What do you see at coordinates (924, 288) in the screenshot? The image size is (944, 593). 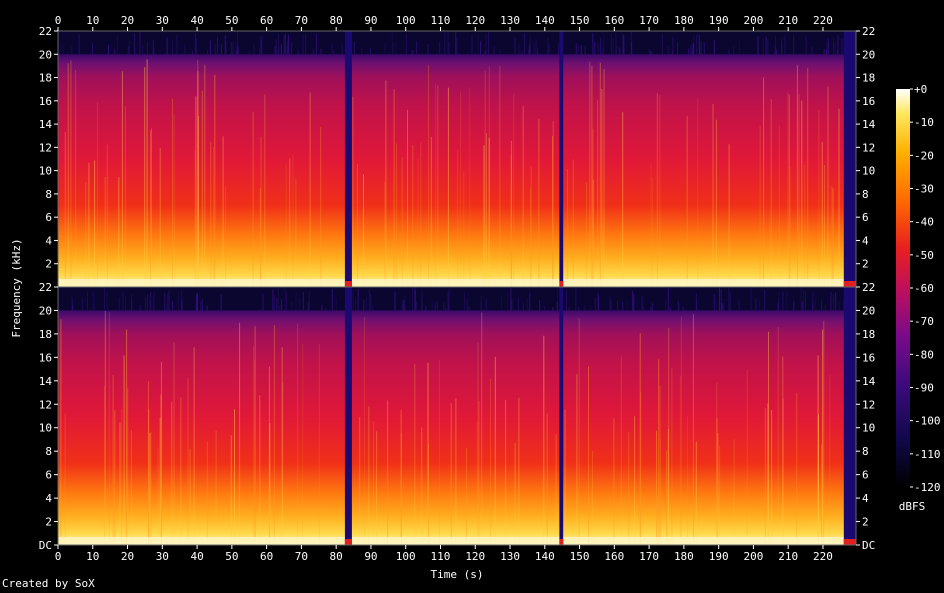 I see `colorbar-tick-label: -60` at bounding box center [924, 288].